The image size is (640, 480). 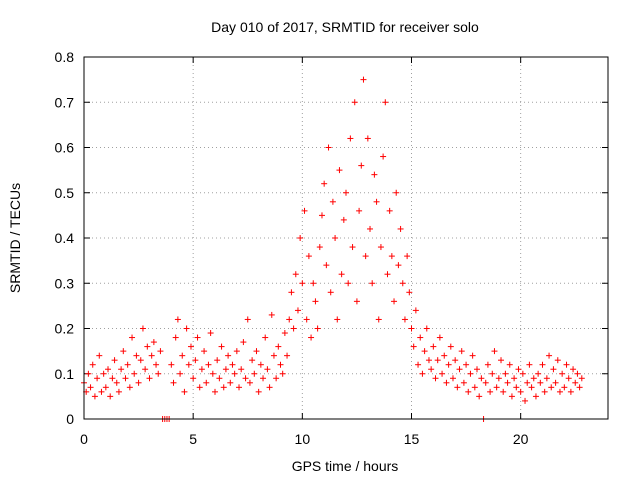 What do you see at coordinates (15, 238) in the screenshot?
I see `y-axis-label: SRMTID / TECUs` at bounding box center [15, 238].